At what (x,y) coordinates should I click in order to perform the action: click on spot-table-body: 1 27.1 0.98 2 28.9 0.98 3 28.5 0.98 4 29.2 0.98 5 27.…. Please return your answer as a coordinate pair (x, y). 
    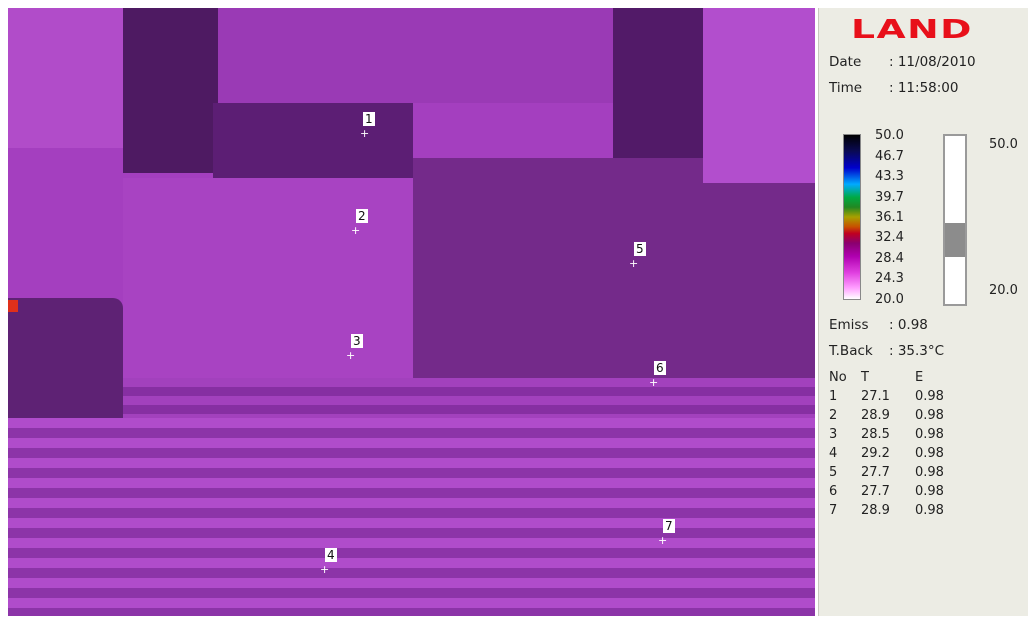
    Looking at the image, I should click on (886, 453).